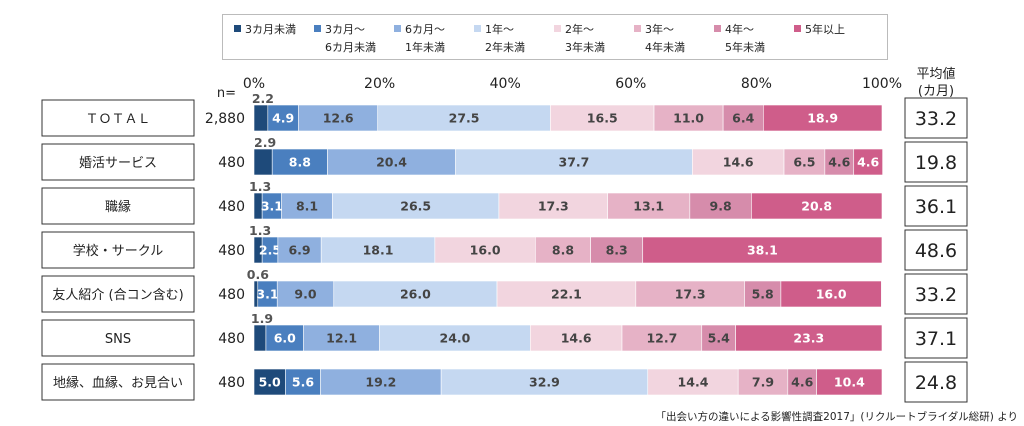  Describe the element at coordinates (272, 206) in the screenshot. I see `data-label: 3.1` at that location.